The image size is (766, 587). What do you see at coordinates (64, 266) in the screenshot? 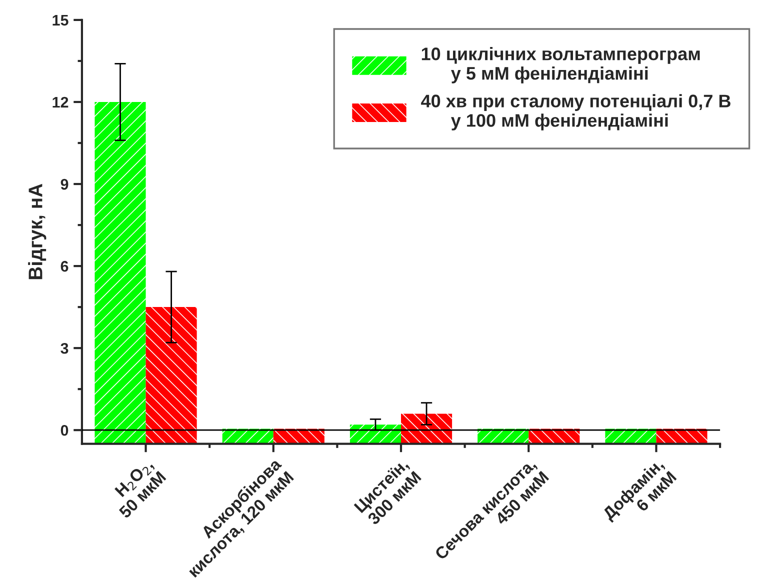
I see `y-tick-label: 6` at bounding box center [64, 266].